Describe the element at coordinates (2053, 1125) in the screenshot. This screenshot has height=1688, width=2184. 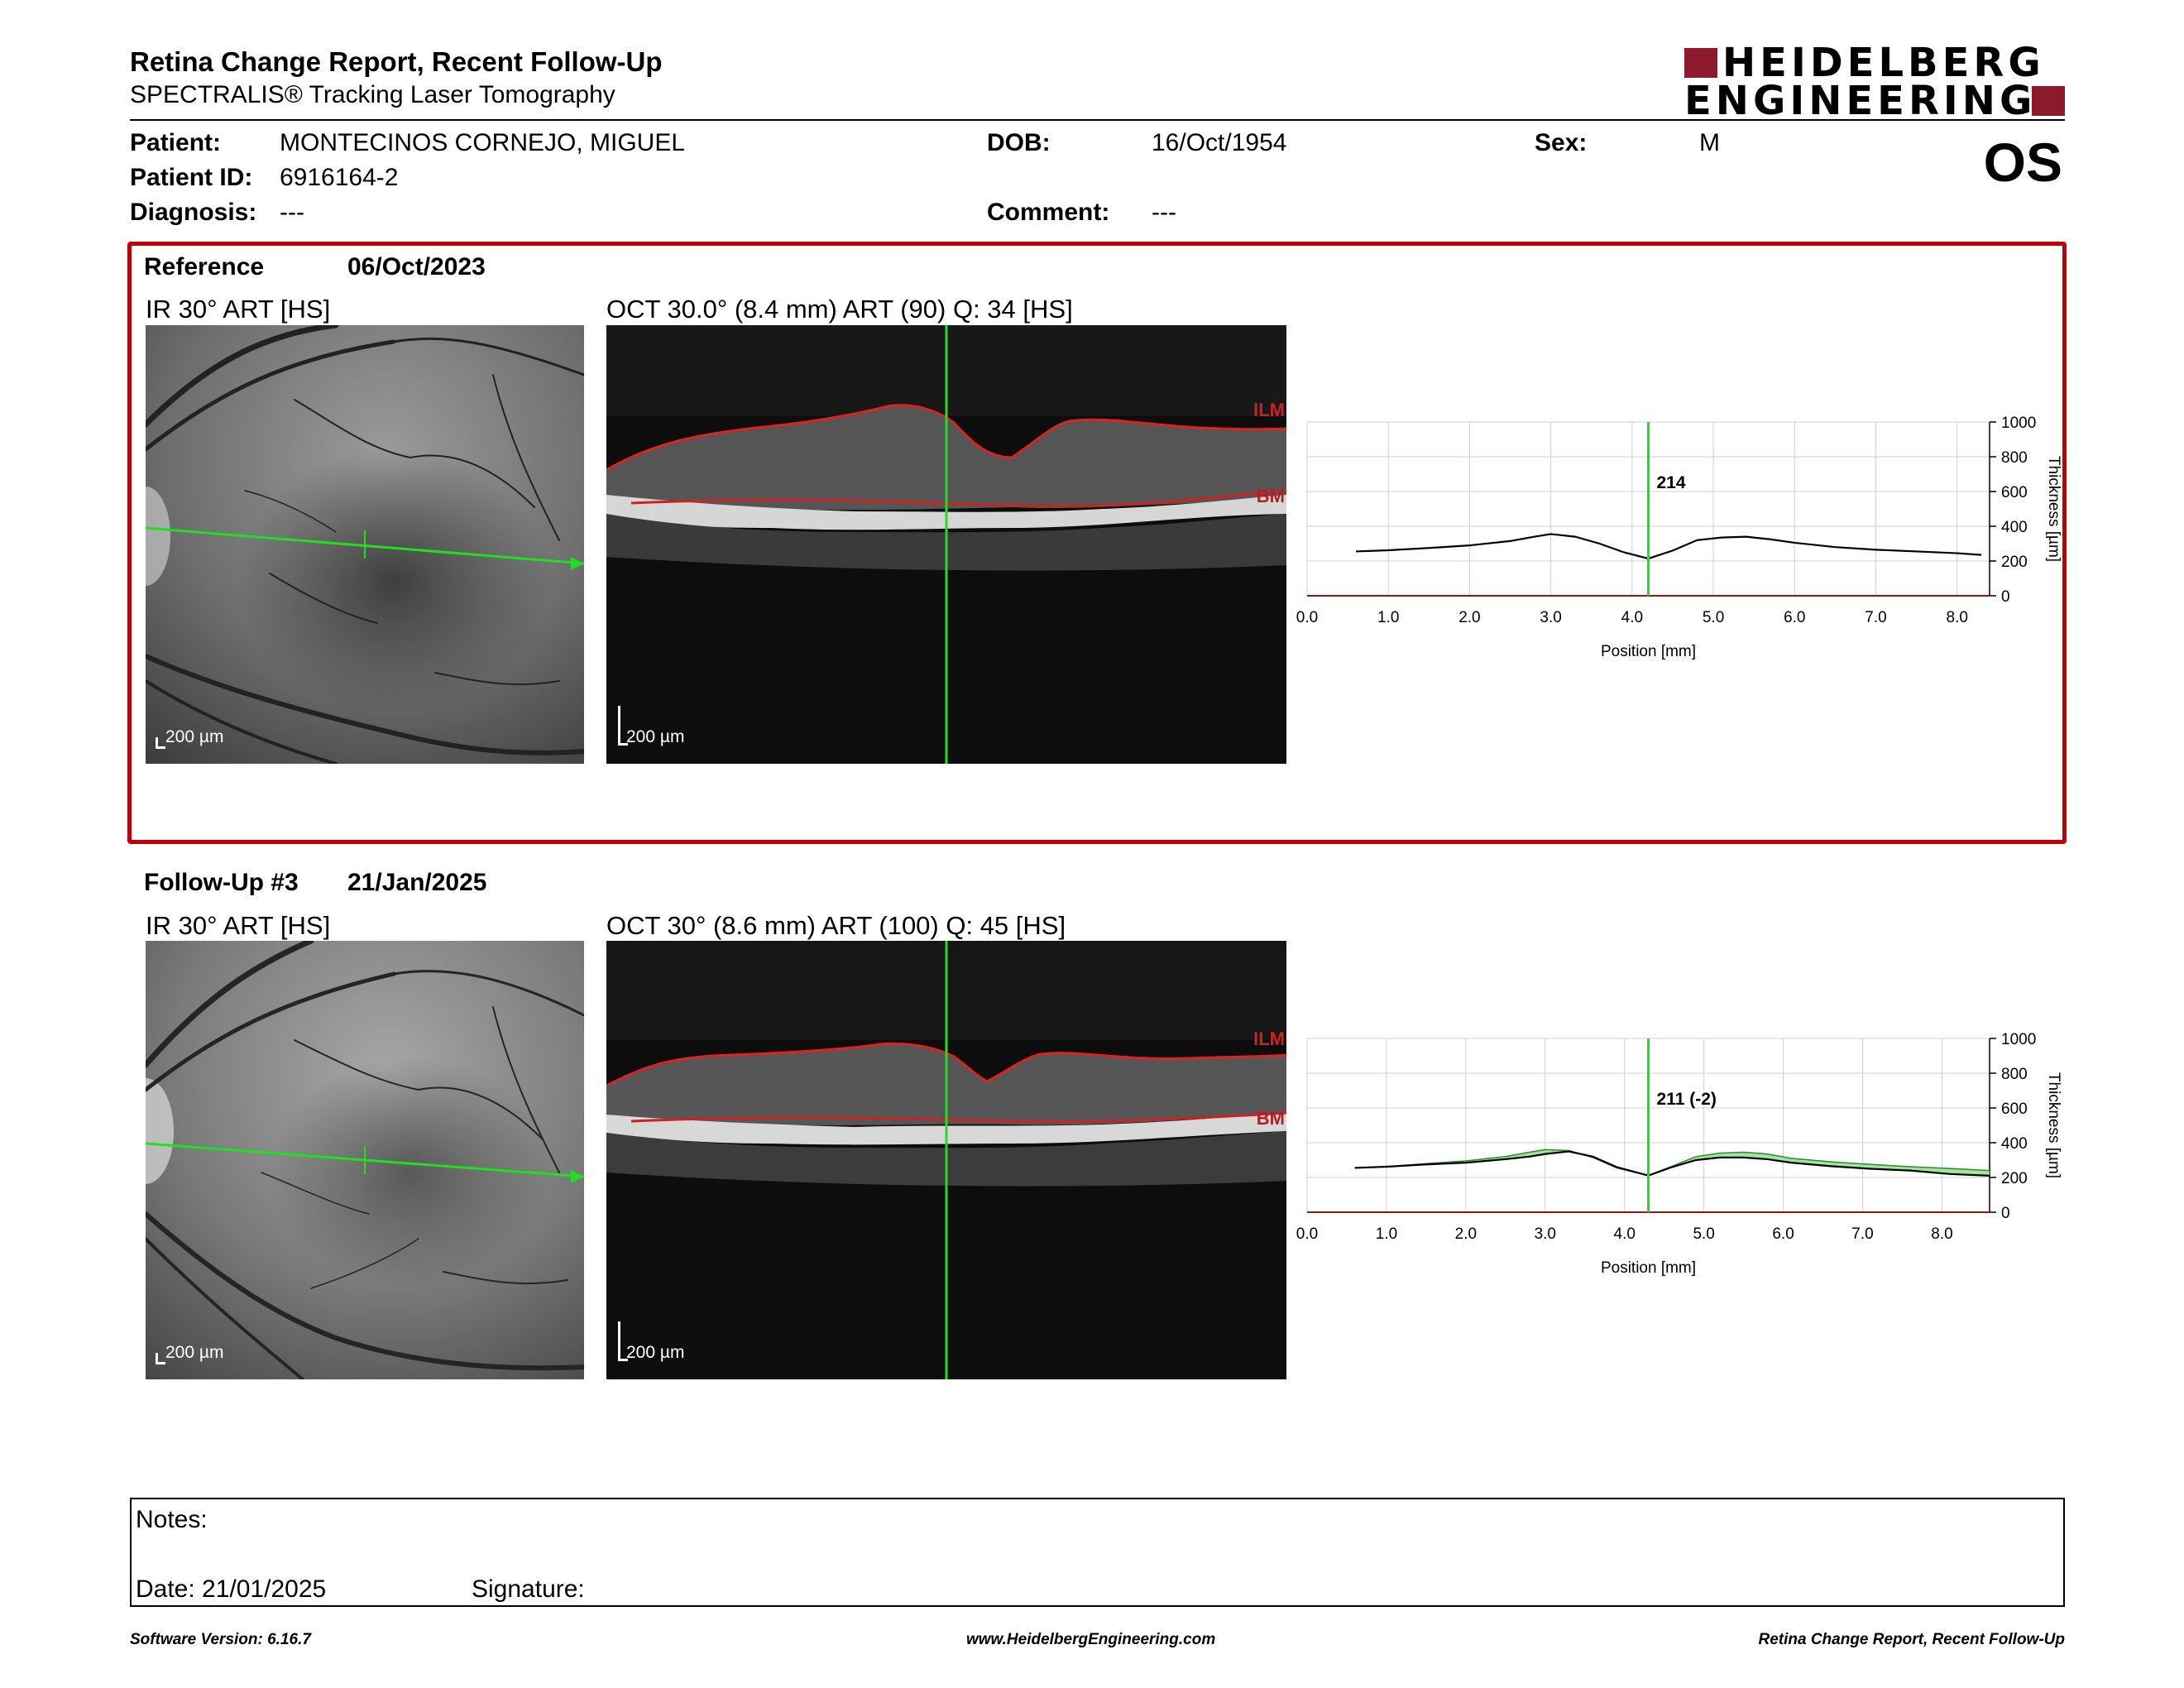
I see `chart1-y-axis-label: Thickness [µm]` at that location.